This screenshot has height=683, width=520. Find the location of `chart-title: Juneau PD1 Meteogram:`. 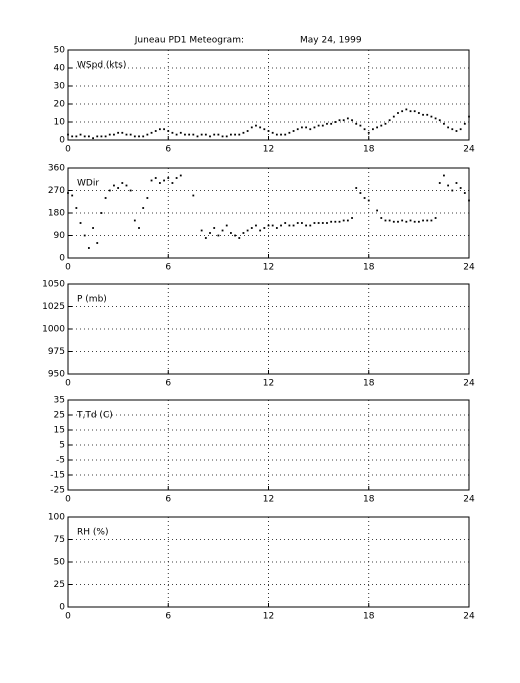

chart-title: Juneau PD1 Meteogram: is located at coordinates (189, 41).